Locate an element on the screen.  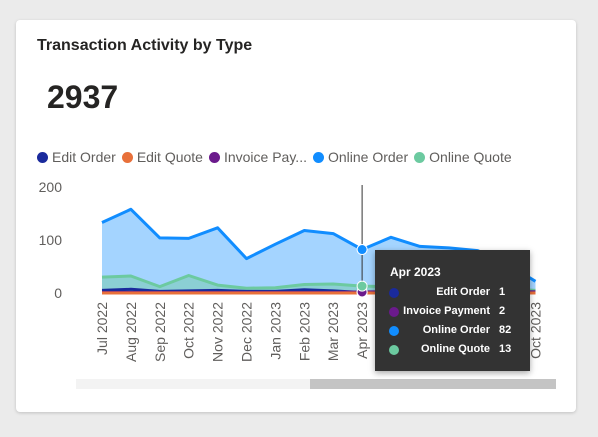
x-tick-label: Feb 2023 is located at coordinates (304, 331).